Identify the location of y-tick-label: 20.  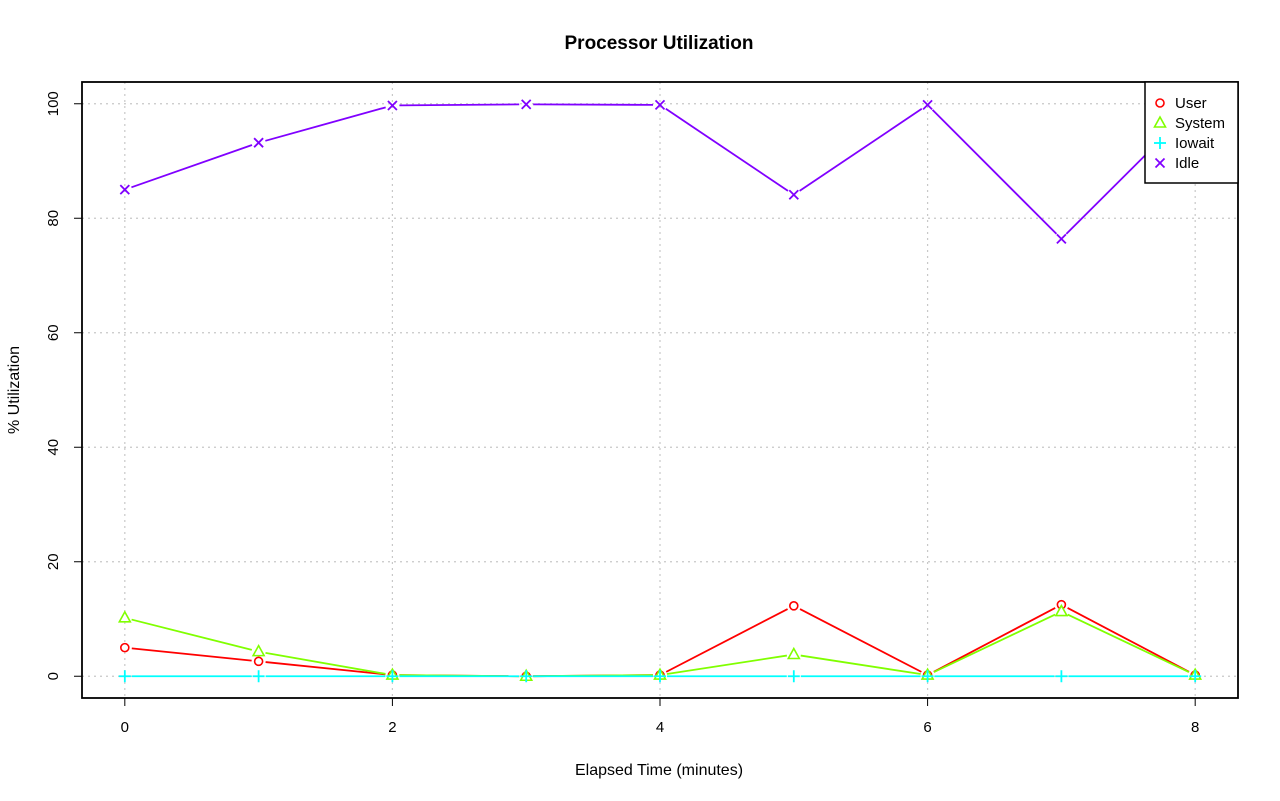
(53, 561).